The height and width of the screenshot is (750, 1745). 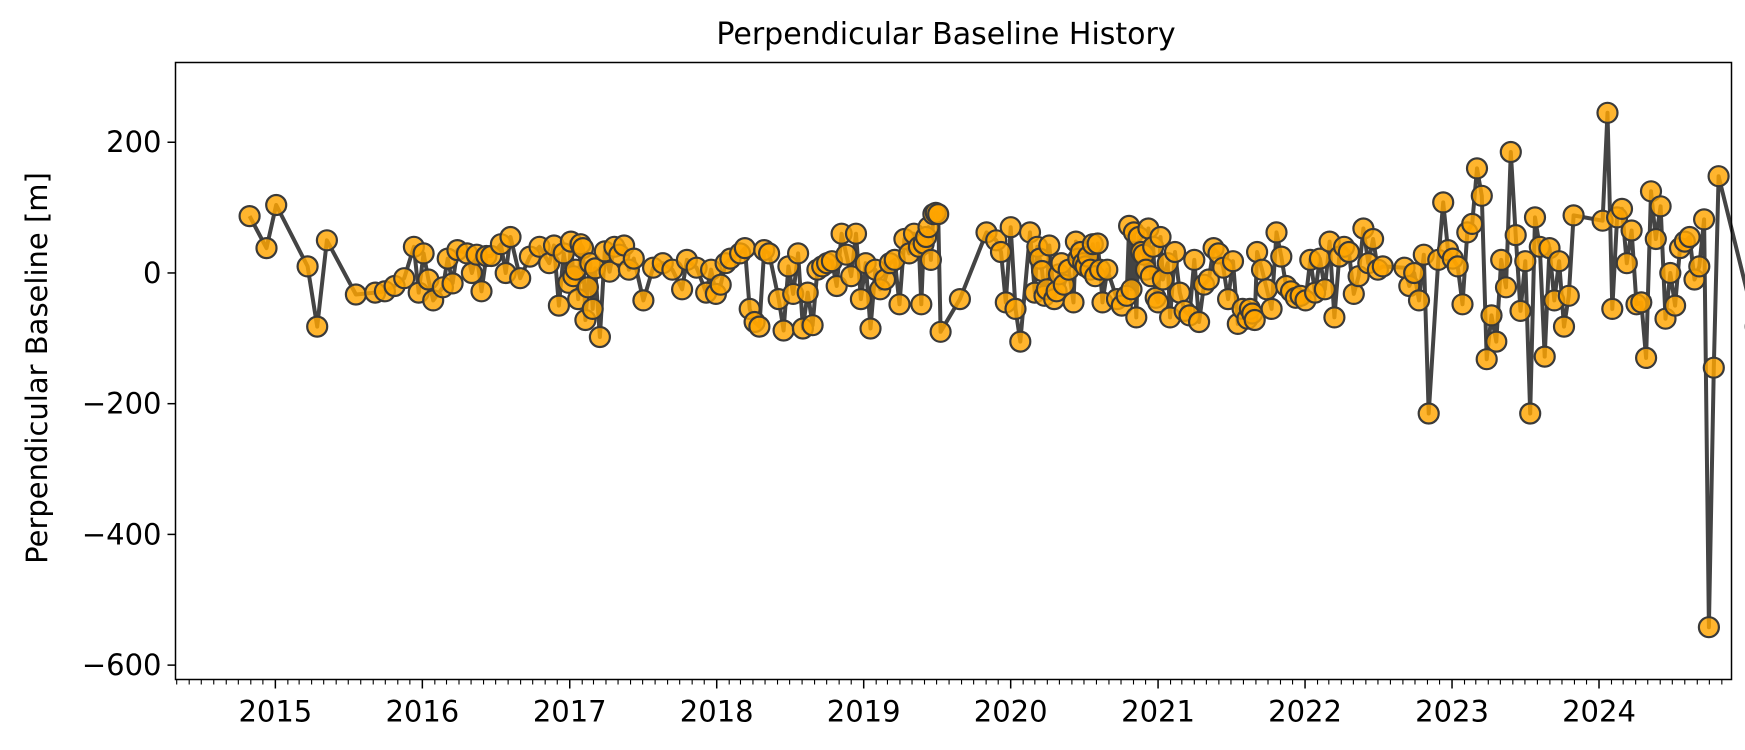 What do you see at coordinates (1452, 712) in the screenshot?
I see `x-tick-label: 2023` at bounding box center [1452, 712].